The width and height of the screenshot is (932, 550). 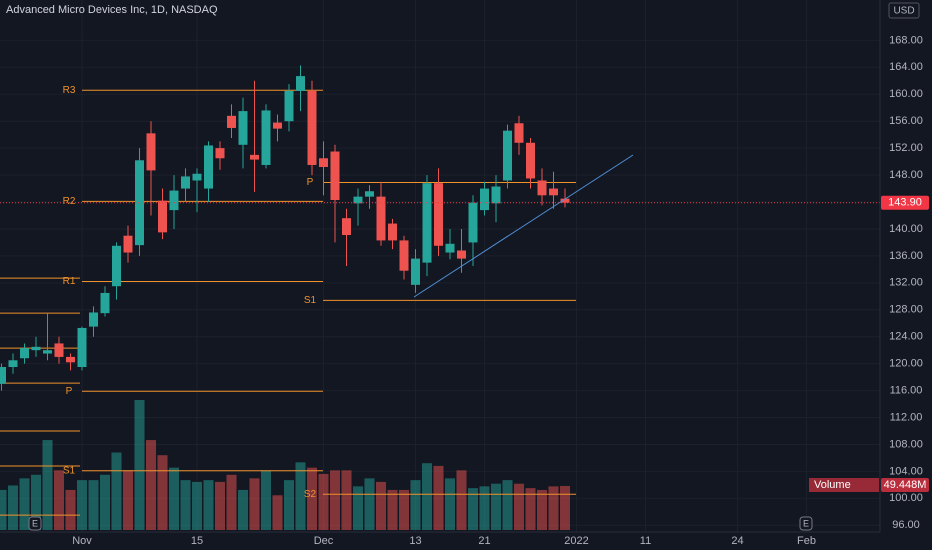 I want to click on y-tick-label: 116.00, so click(x=906, y=390).